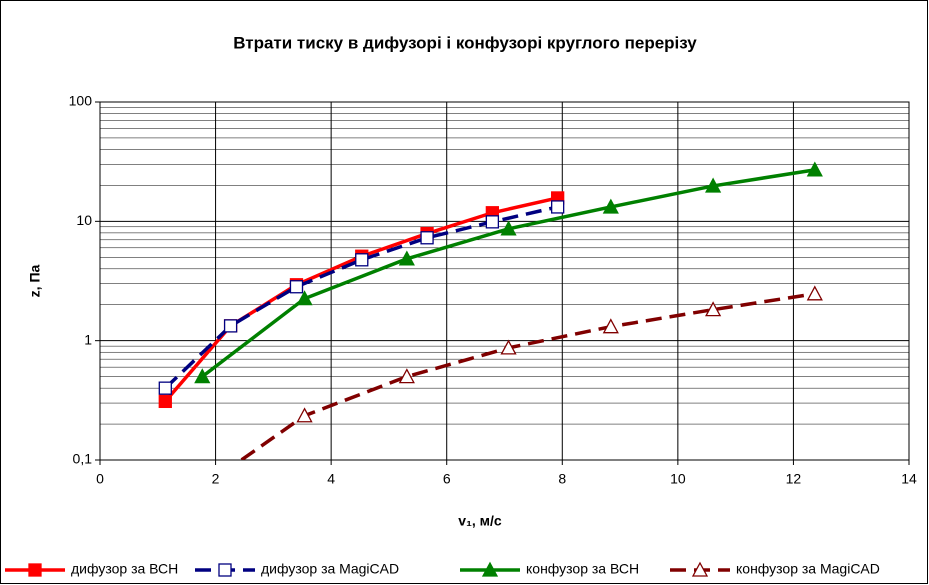 The image size is (929, 585). I want to click on legend-label: конфузор за ВСН, so click(582, 569).